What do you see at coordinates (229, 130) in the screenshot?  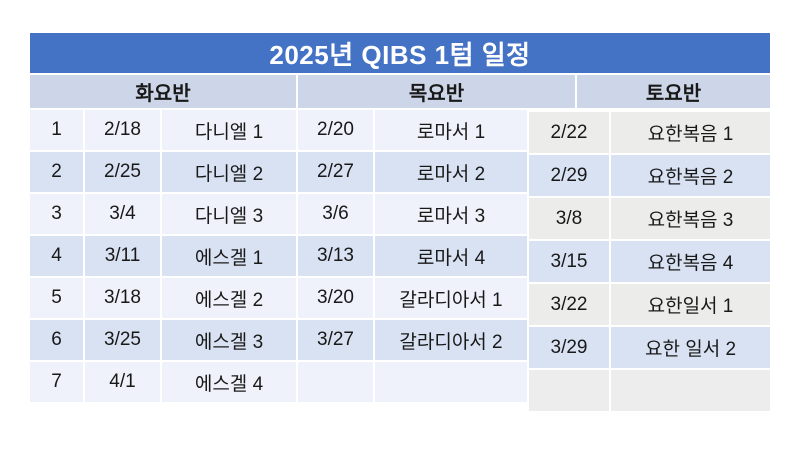 I see `tuesday-topic: 다니엘 1` at bounding box center [229, 130].